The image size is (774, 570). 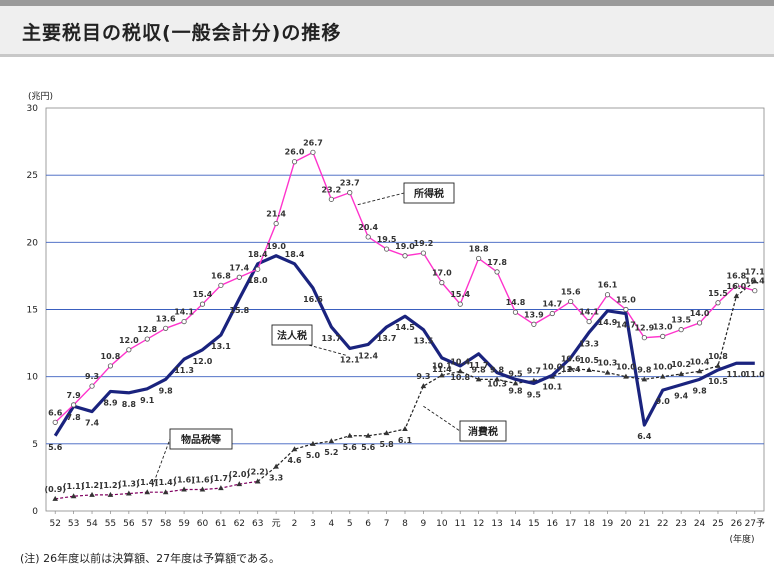 What do you see at coordinates (442, 418) in the screenshot?
I see `callout-shohizei-leader` at bounding box center [442, 418].